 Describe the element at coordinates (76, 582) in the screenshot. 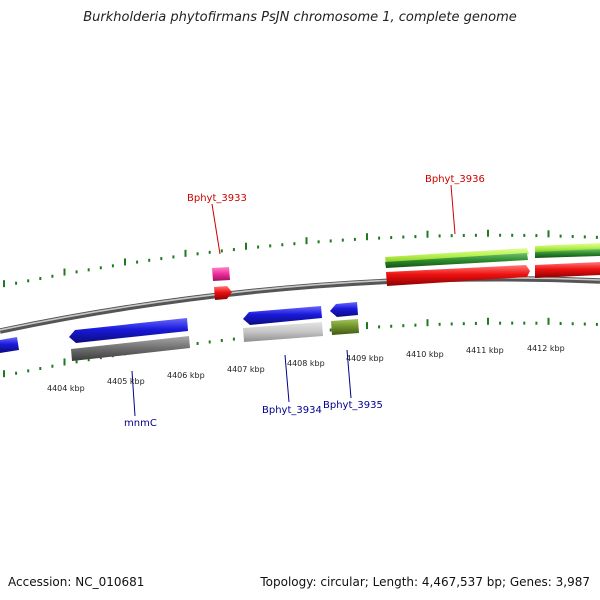

I see `accession-label: Accession: NC_010681` at that location.